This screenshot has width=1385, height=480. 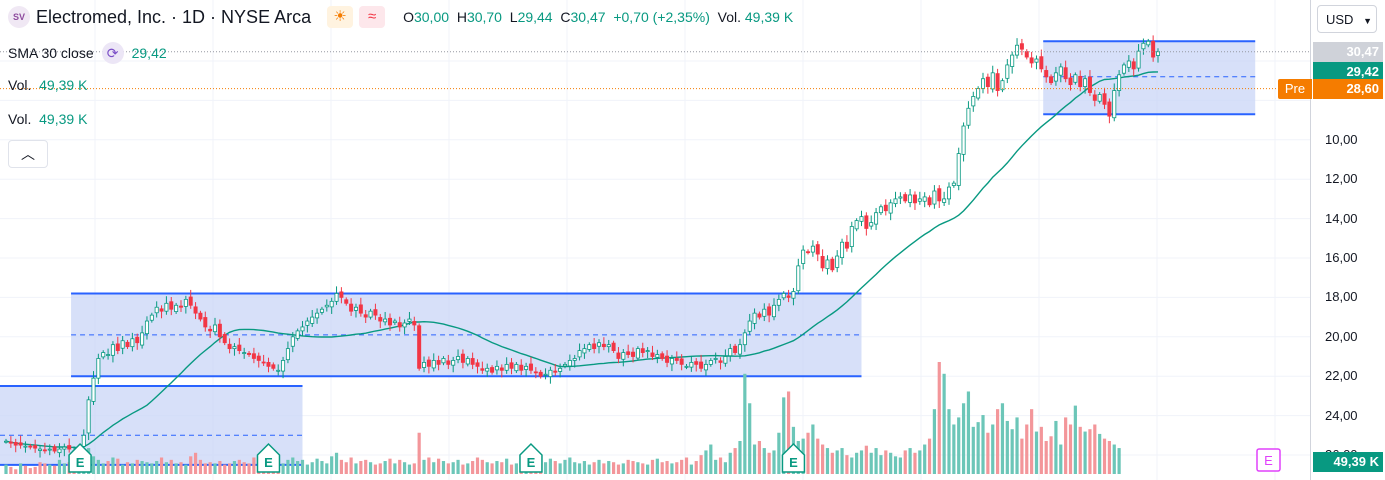 What do you see at coordinates (20, 119) in the screenshot?
I see `volume-name: Vol.` at bounding box center [20, 119].